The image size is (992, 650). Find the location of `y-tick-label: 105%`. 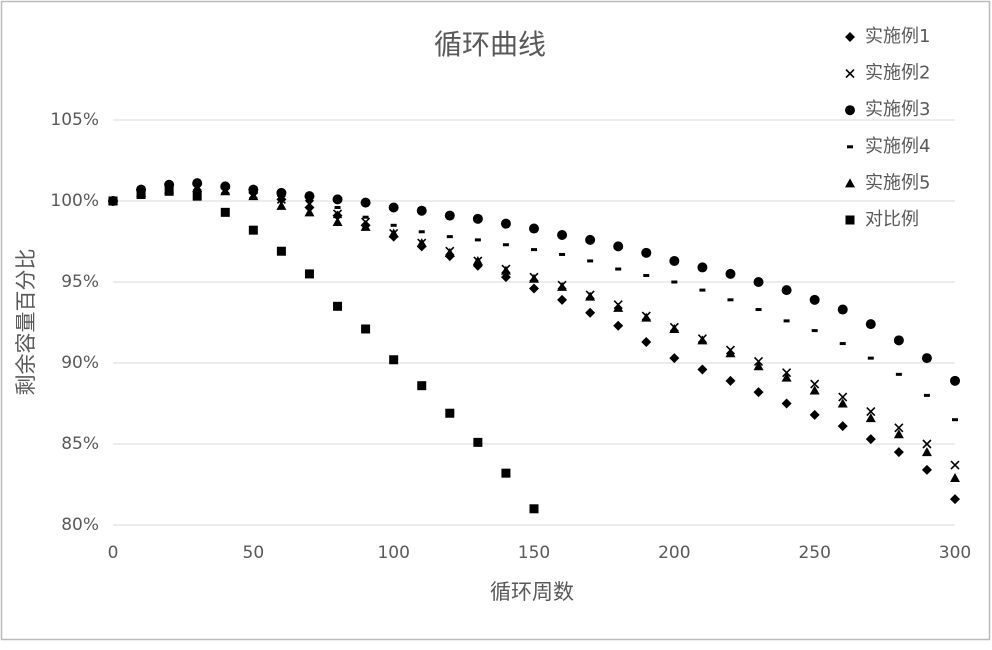

y-tick-label: 105% is located at coordinates (74, 120).